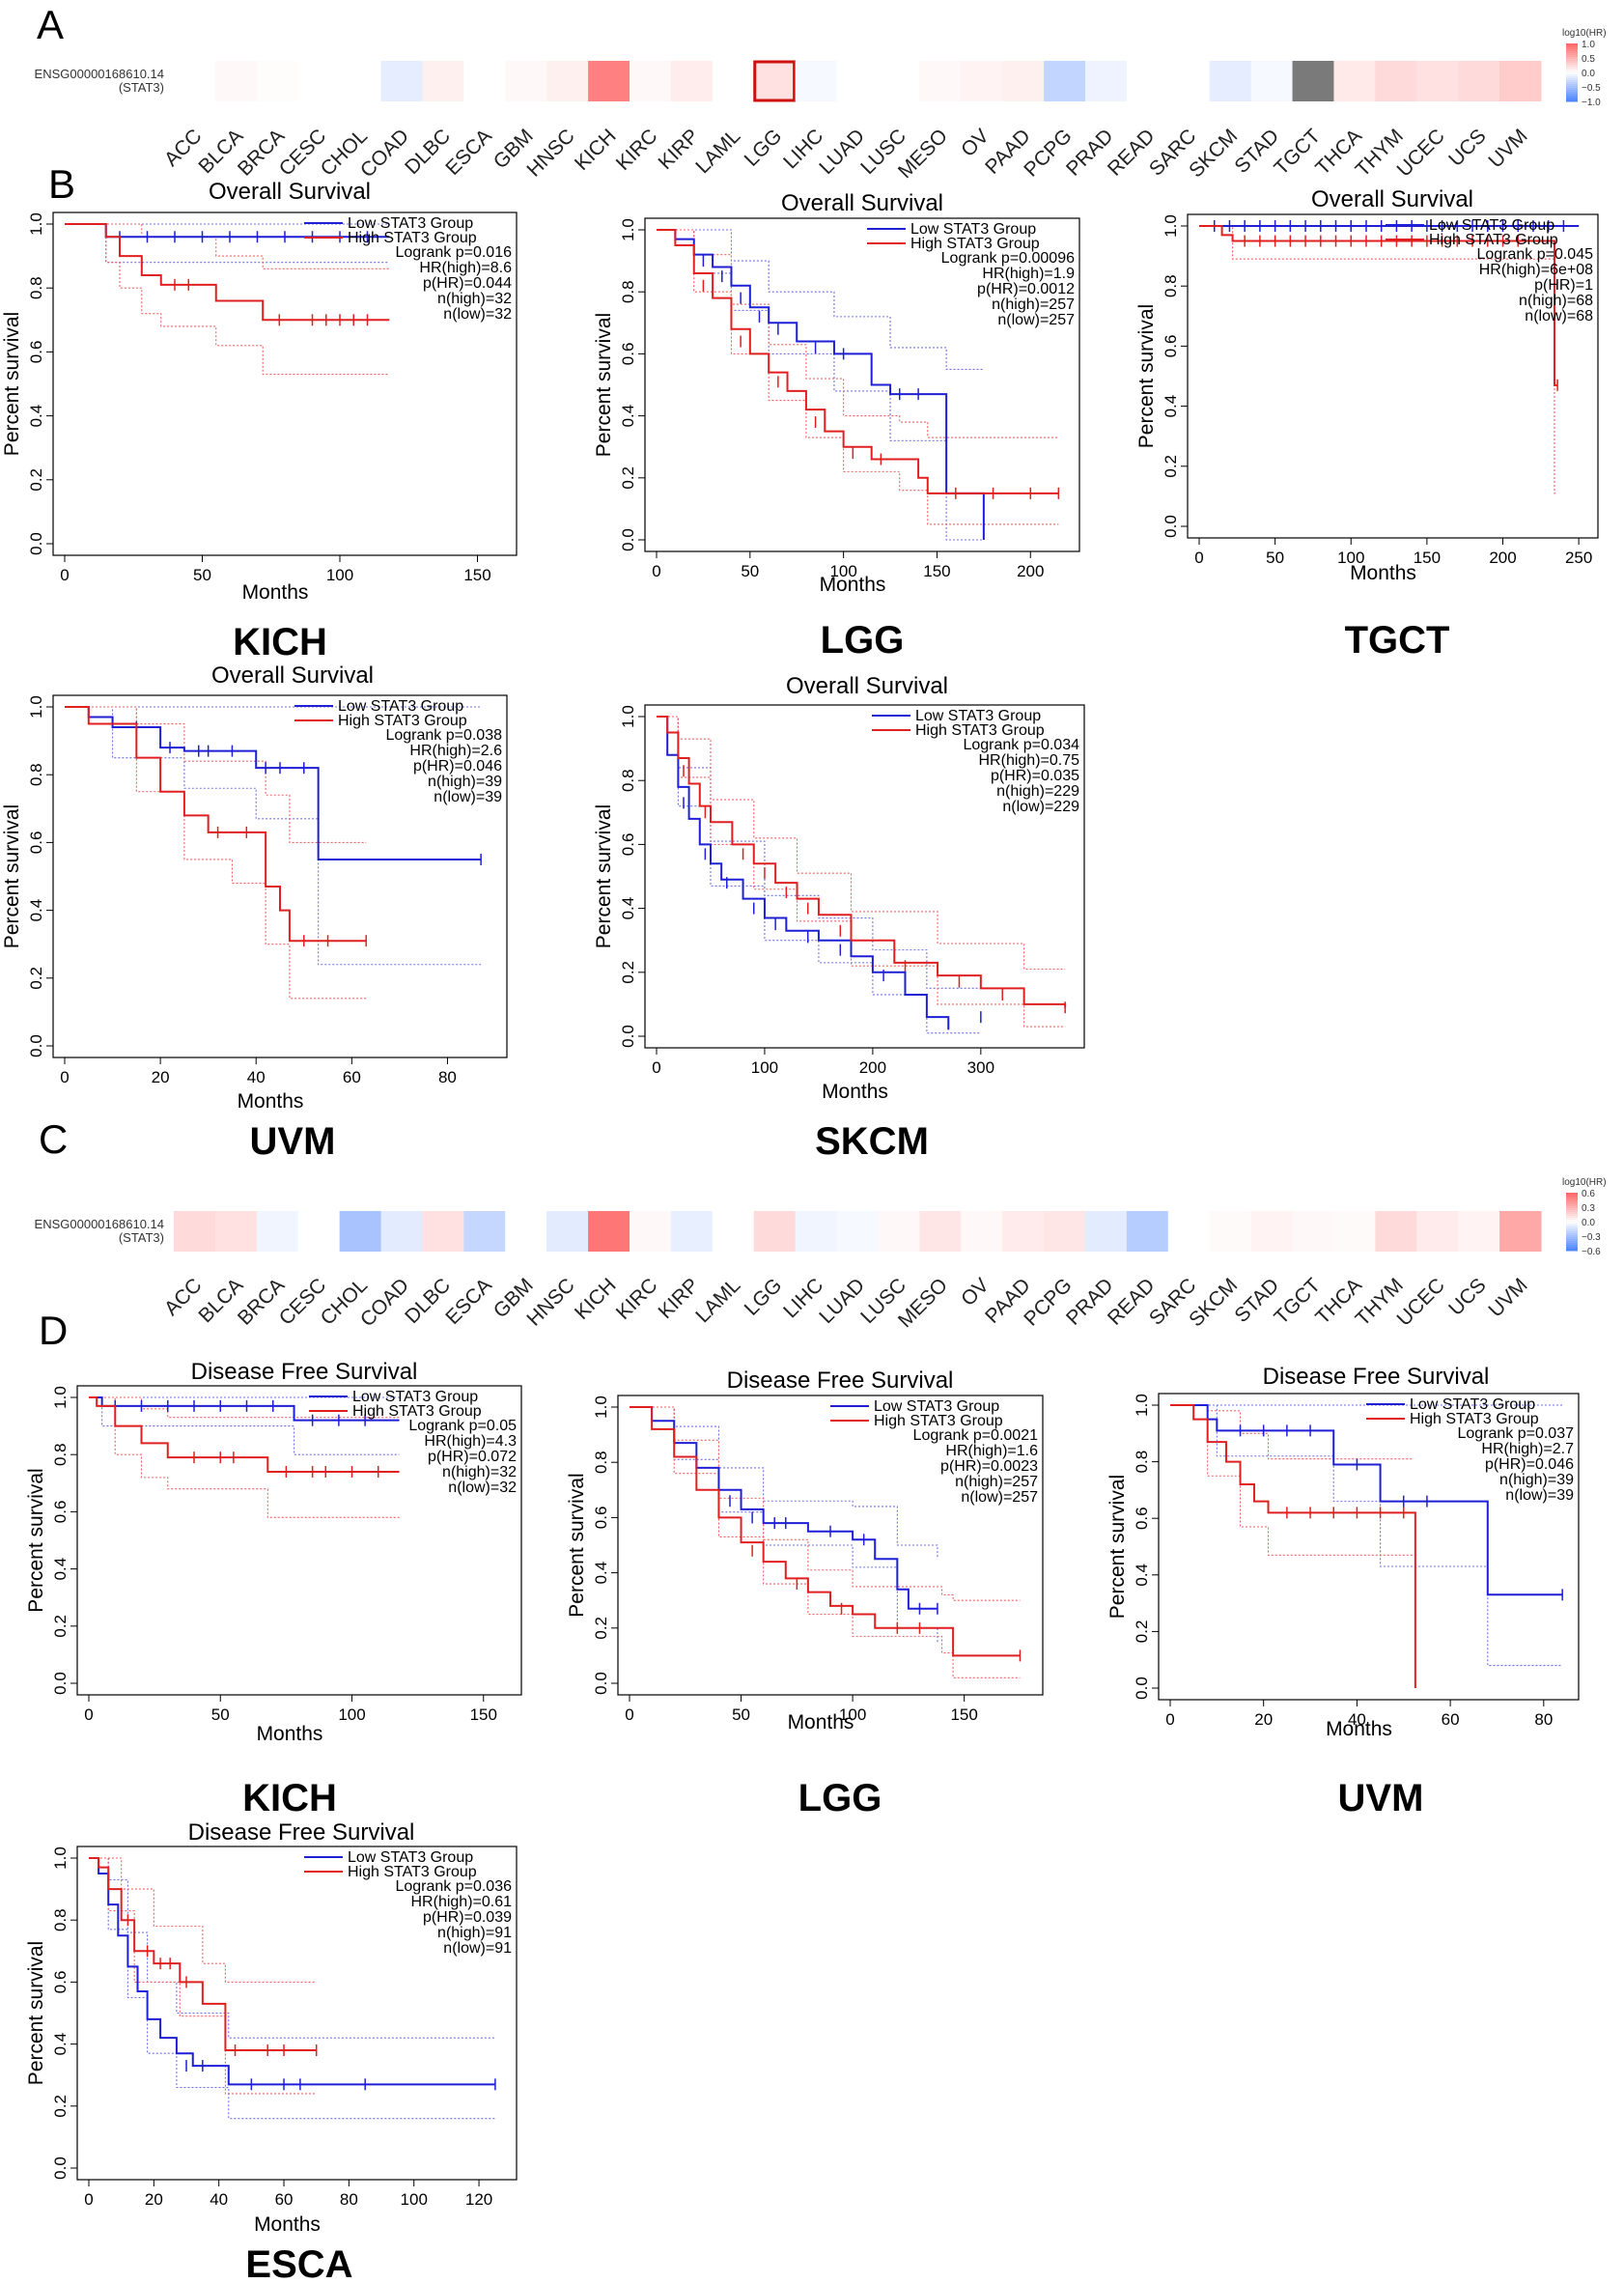 The image size is (1624, 2283). I want to click on heatmap-cell-lgg, so click(775, 1231).